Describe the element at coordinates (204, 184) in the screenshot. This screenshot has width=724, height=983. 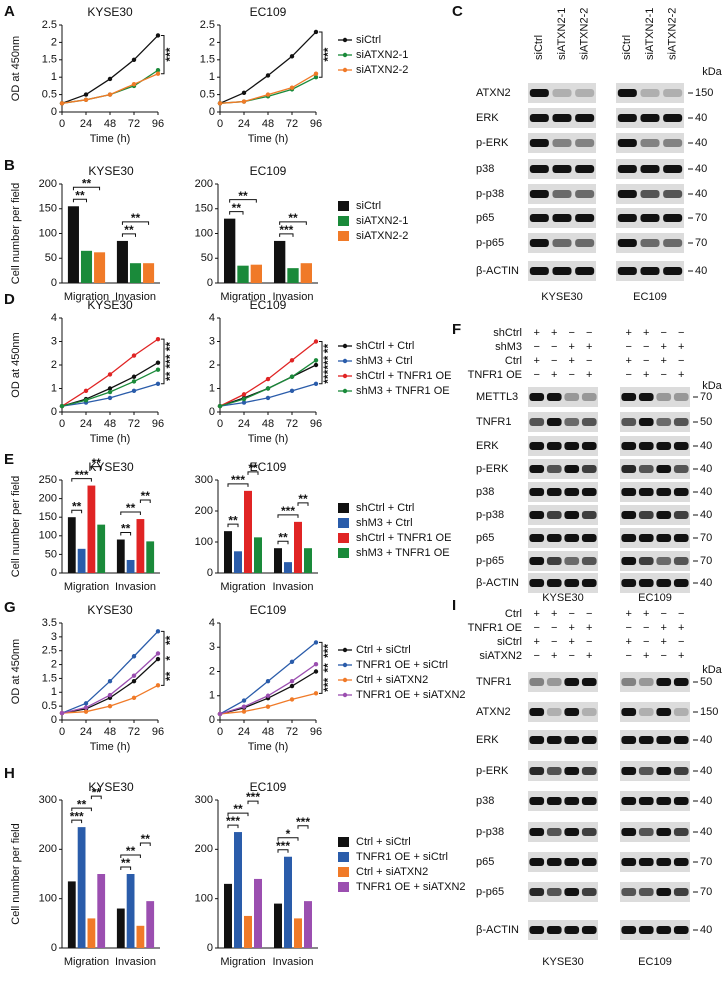
I see `y-tick-label: 200` at that location.